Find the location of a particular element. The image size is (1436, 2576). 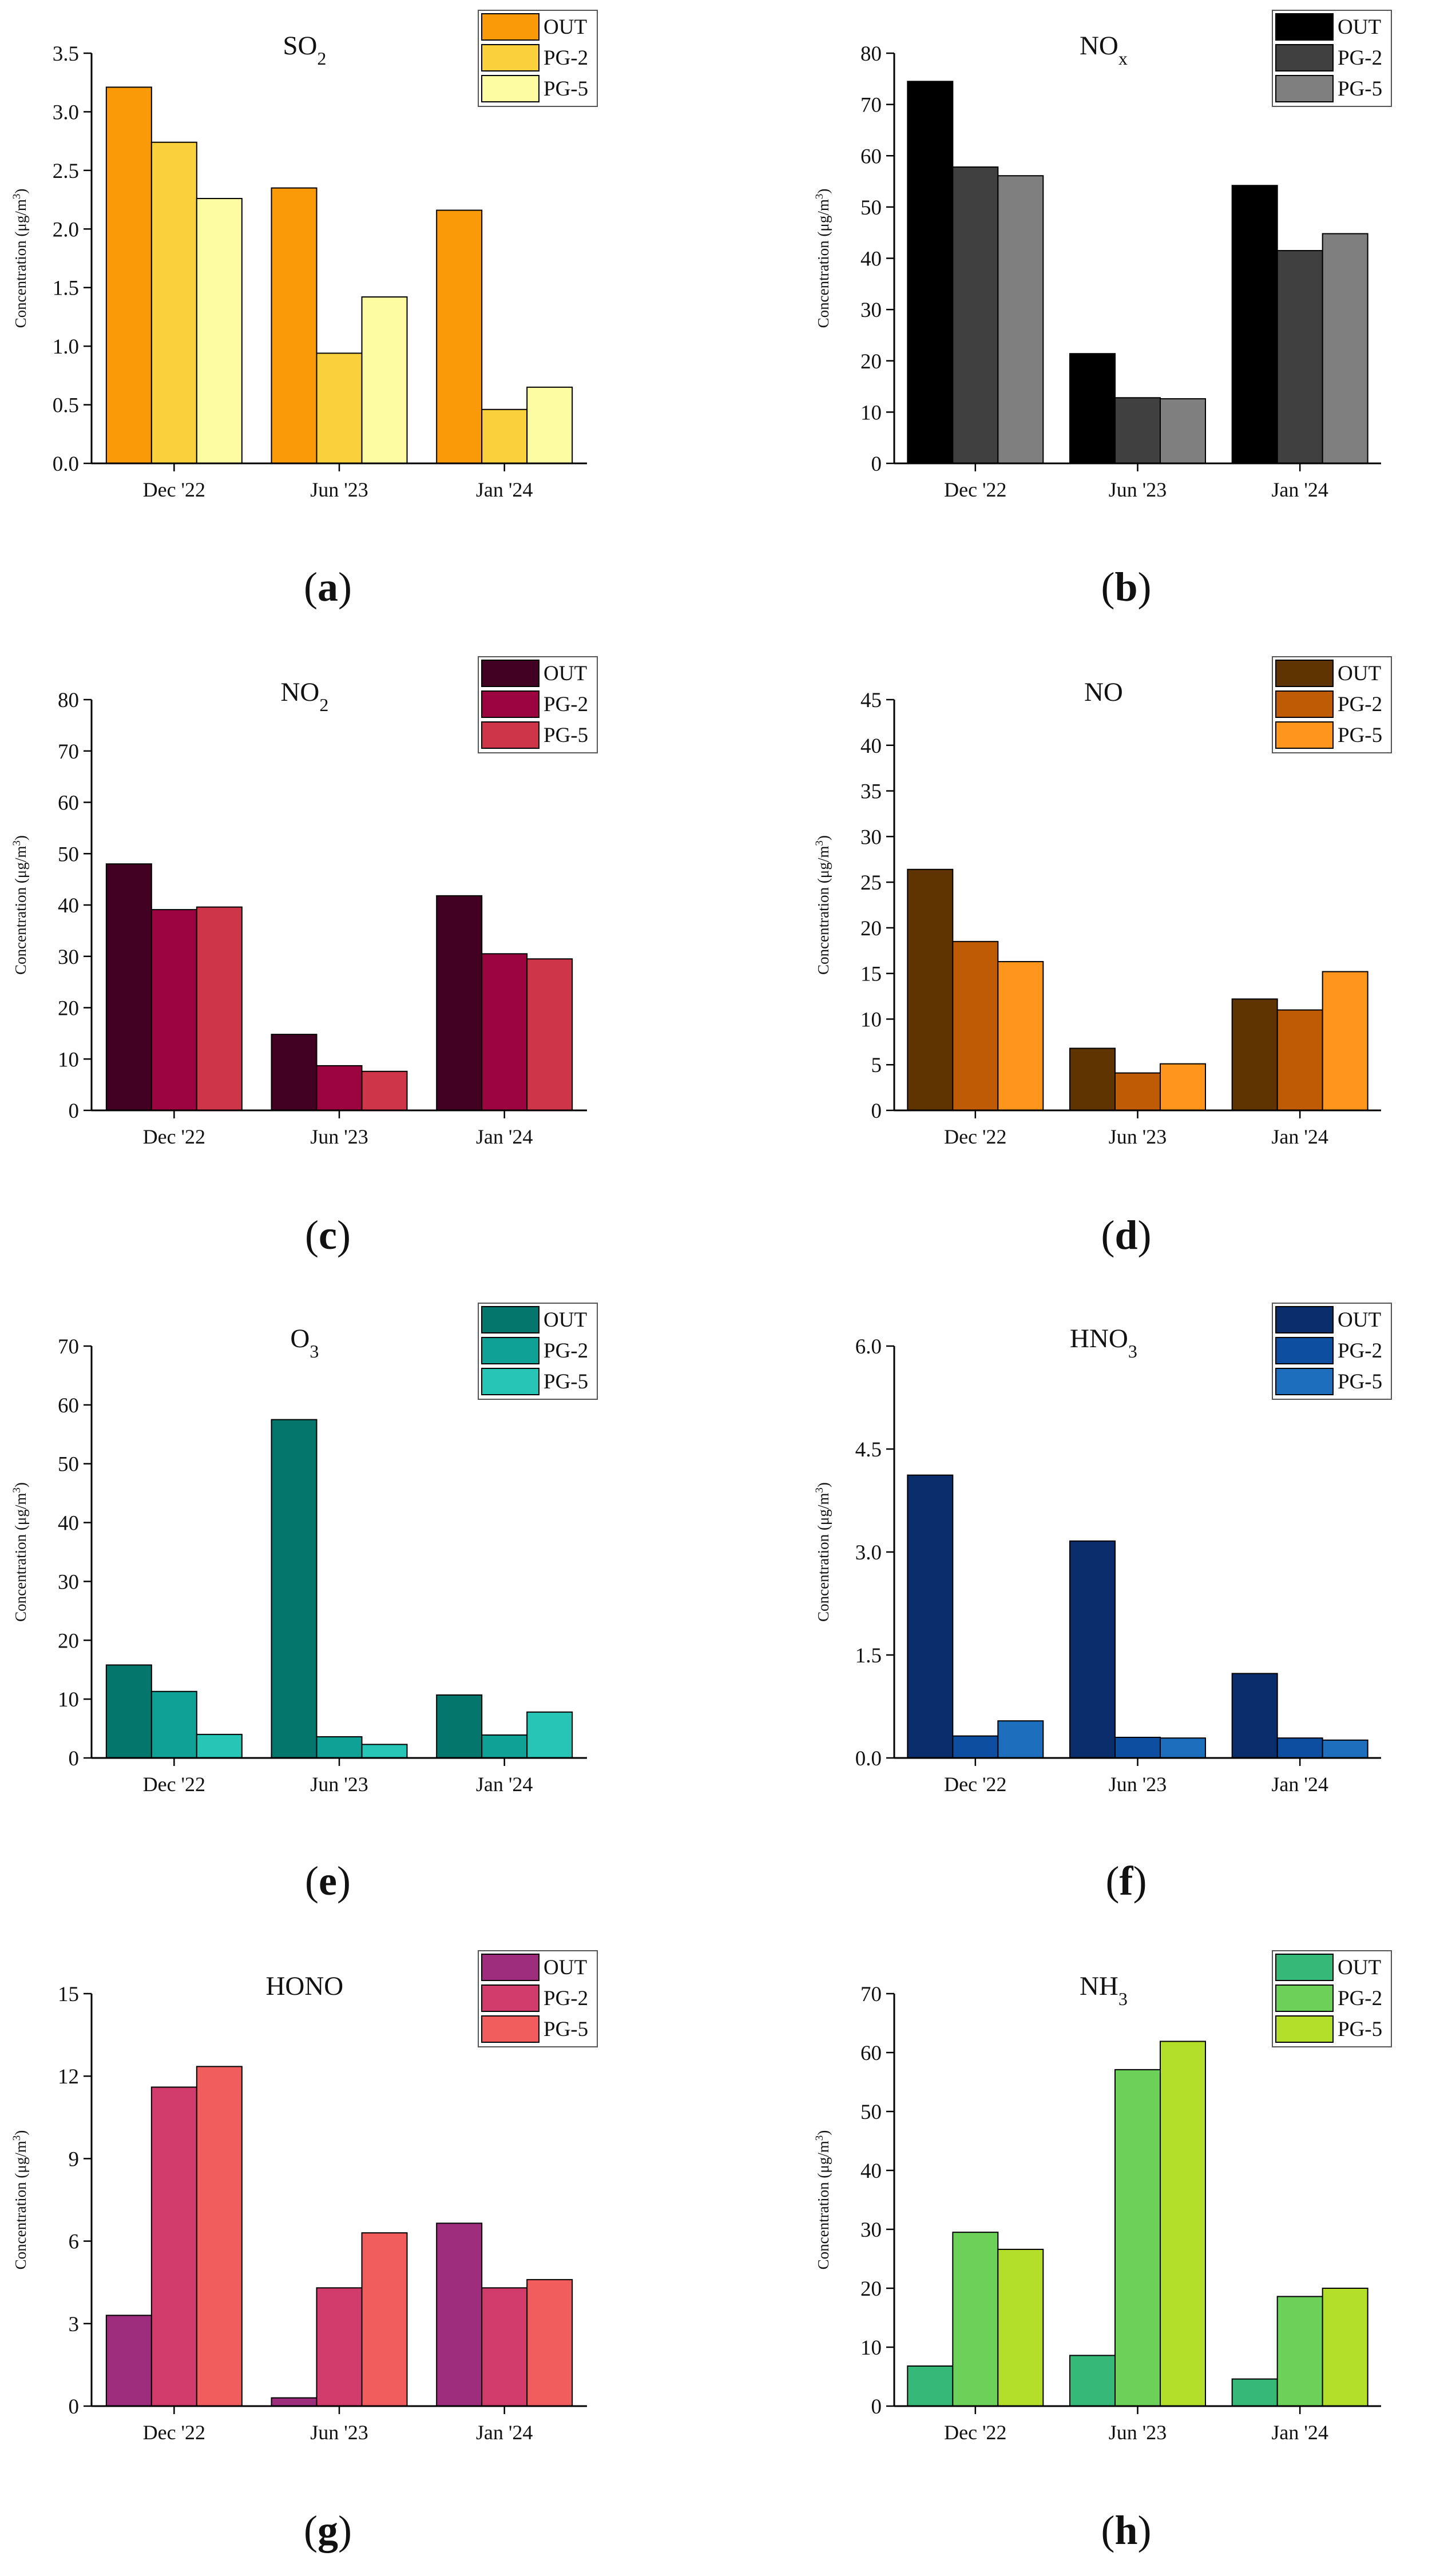

panel-letter: (g) is located at coordinates (328, 2530).